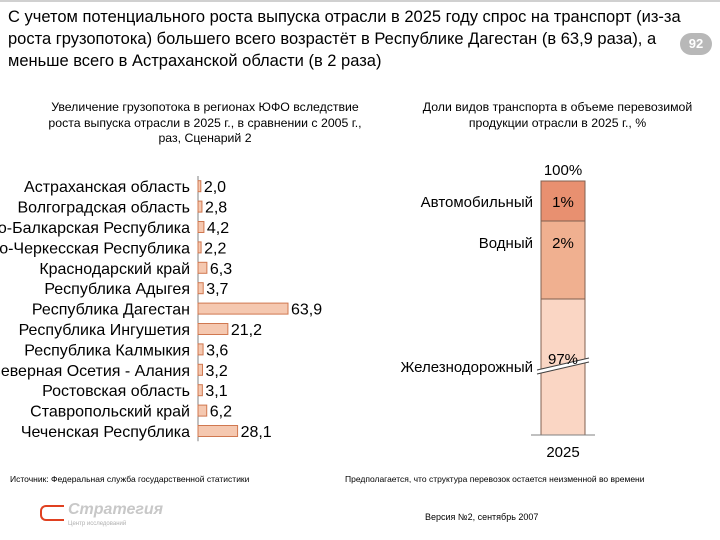  Describe the element at coordinates (360, 1) in the screenshot. I see `top-divider` at that location.